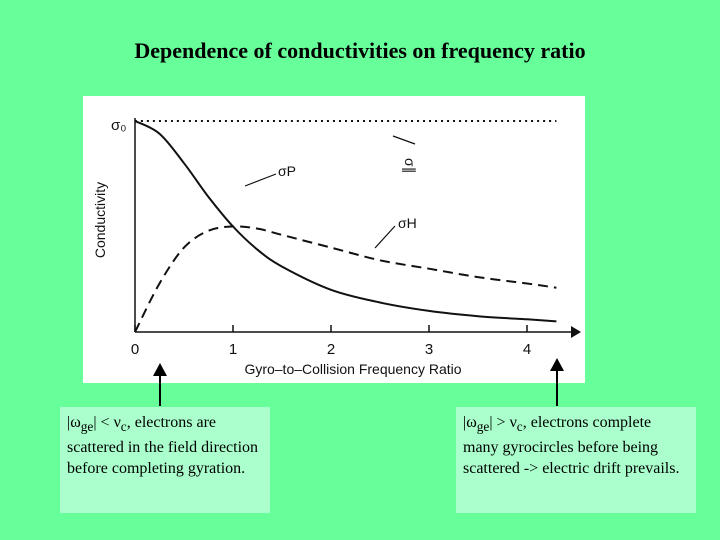 This screenshot has width=720, height=540. Describe the element at coordinates (160, 384) in the screenshot. I see `arrow-to-low-ratio` at that location.